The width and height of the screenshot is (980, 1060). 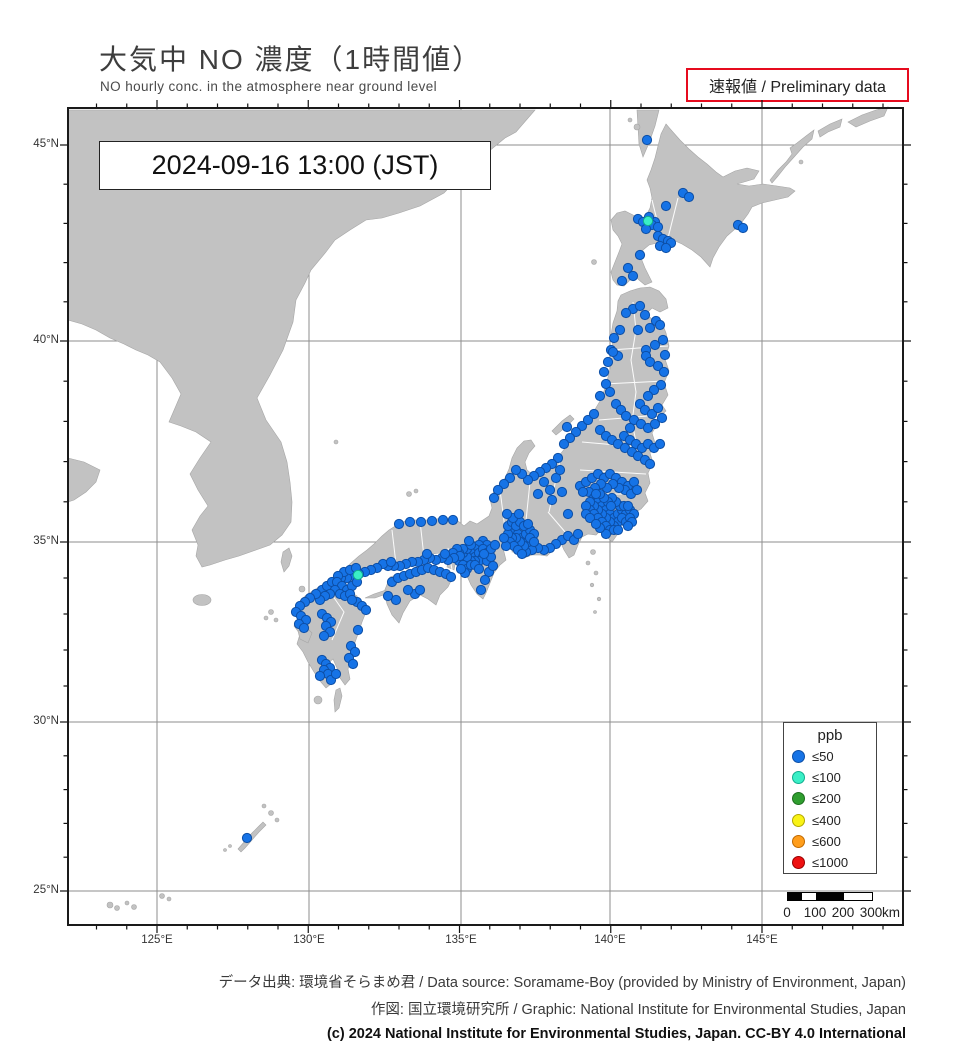 What do you see at coordinates (291, 59) in the screenshot?
I see `page-title: 大気中 NO 濃度（1時間値）` at bounding box center [291, 59].